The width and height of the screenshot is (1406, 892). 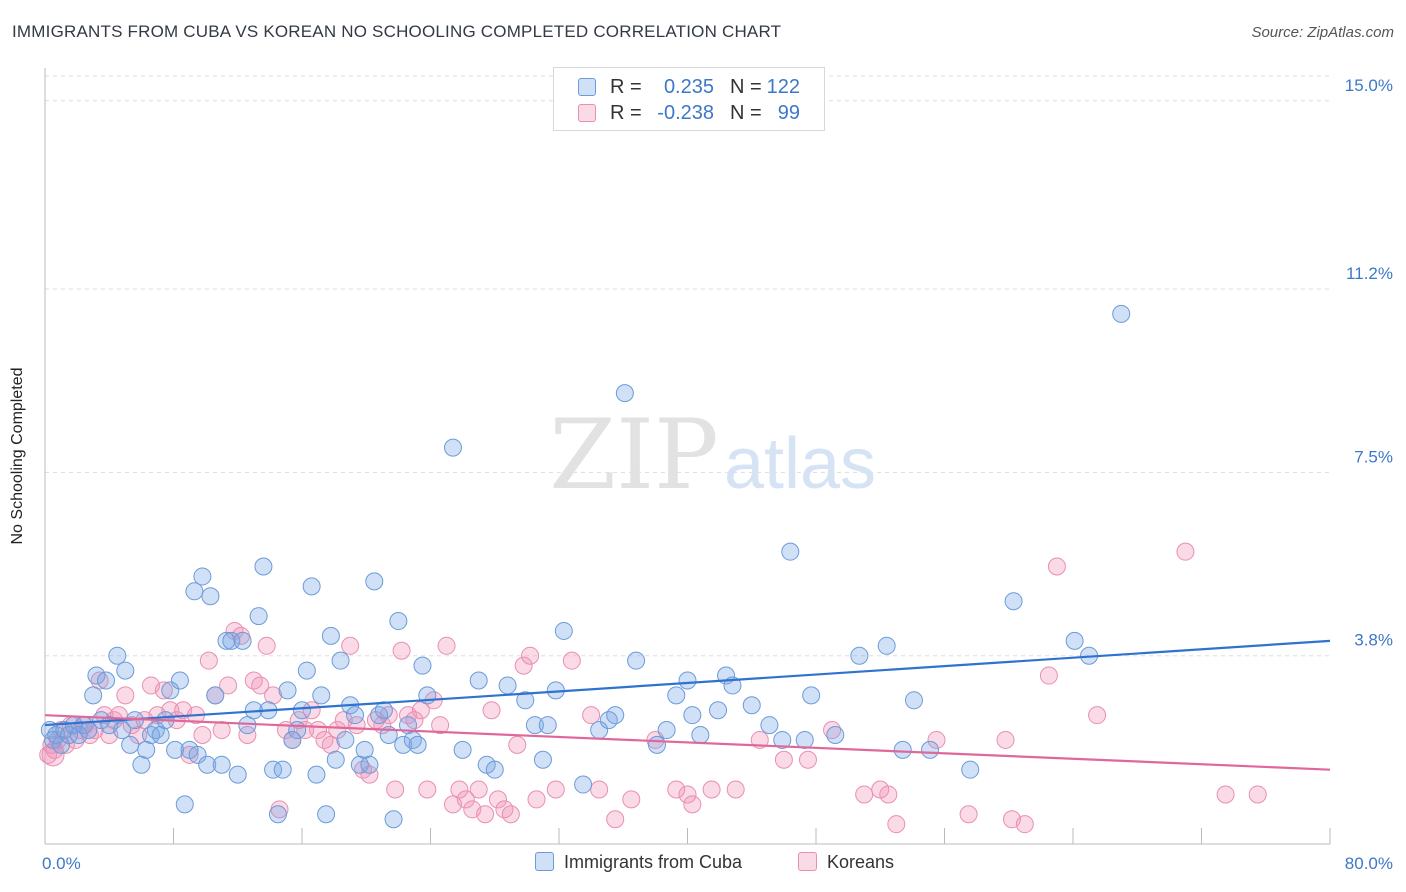 What do you see at coordinates (687, 742) in the screenshot?
I see `korean-trend-line` at bounding box center [687, 742].